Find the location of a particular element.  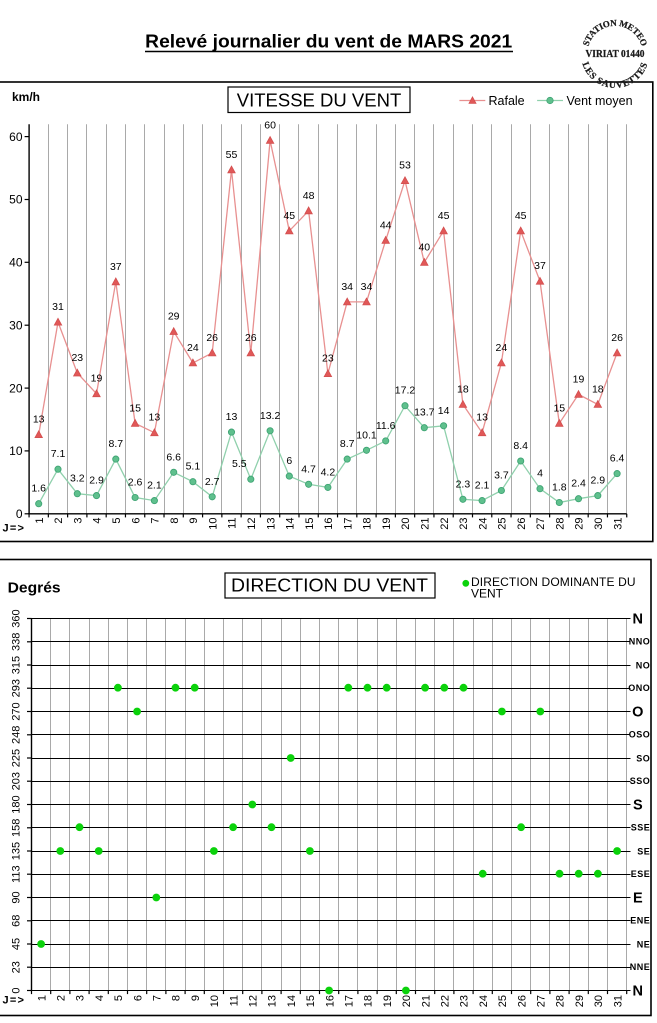

svg-text: 1.8 is located at coordinates (559, 488).